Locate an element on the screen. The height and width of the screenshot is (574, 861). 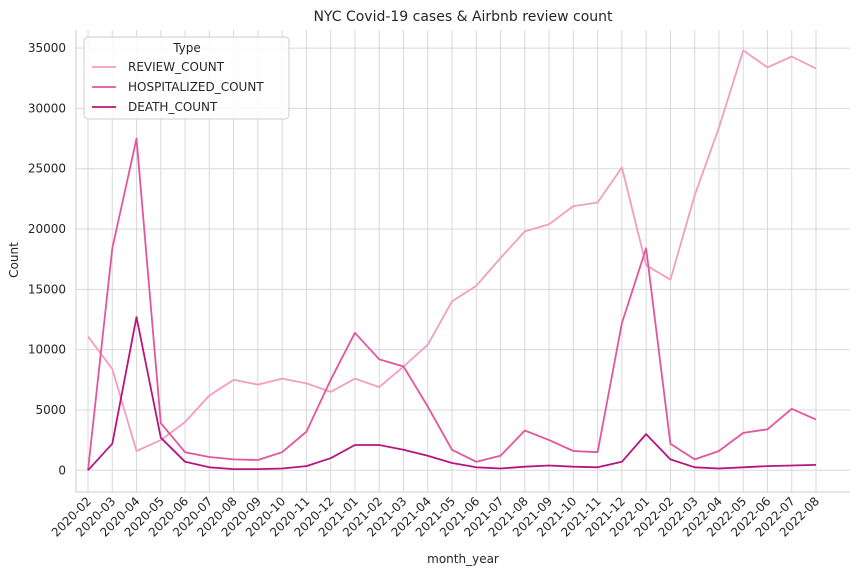
y-axis-ticks: 0 5000 10000 15000 20000 25000 30000 35000 is located at coordinates (47, 259).